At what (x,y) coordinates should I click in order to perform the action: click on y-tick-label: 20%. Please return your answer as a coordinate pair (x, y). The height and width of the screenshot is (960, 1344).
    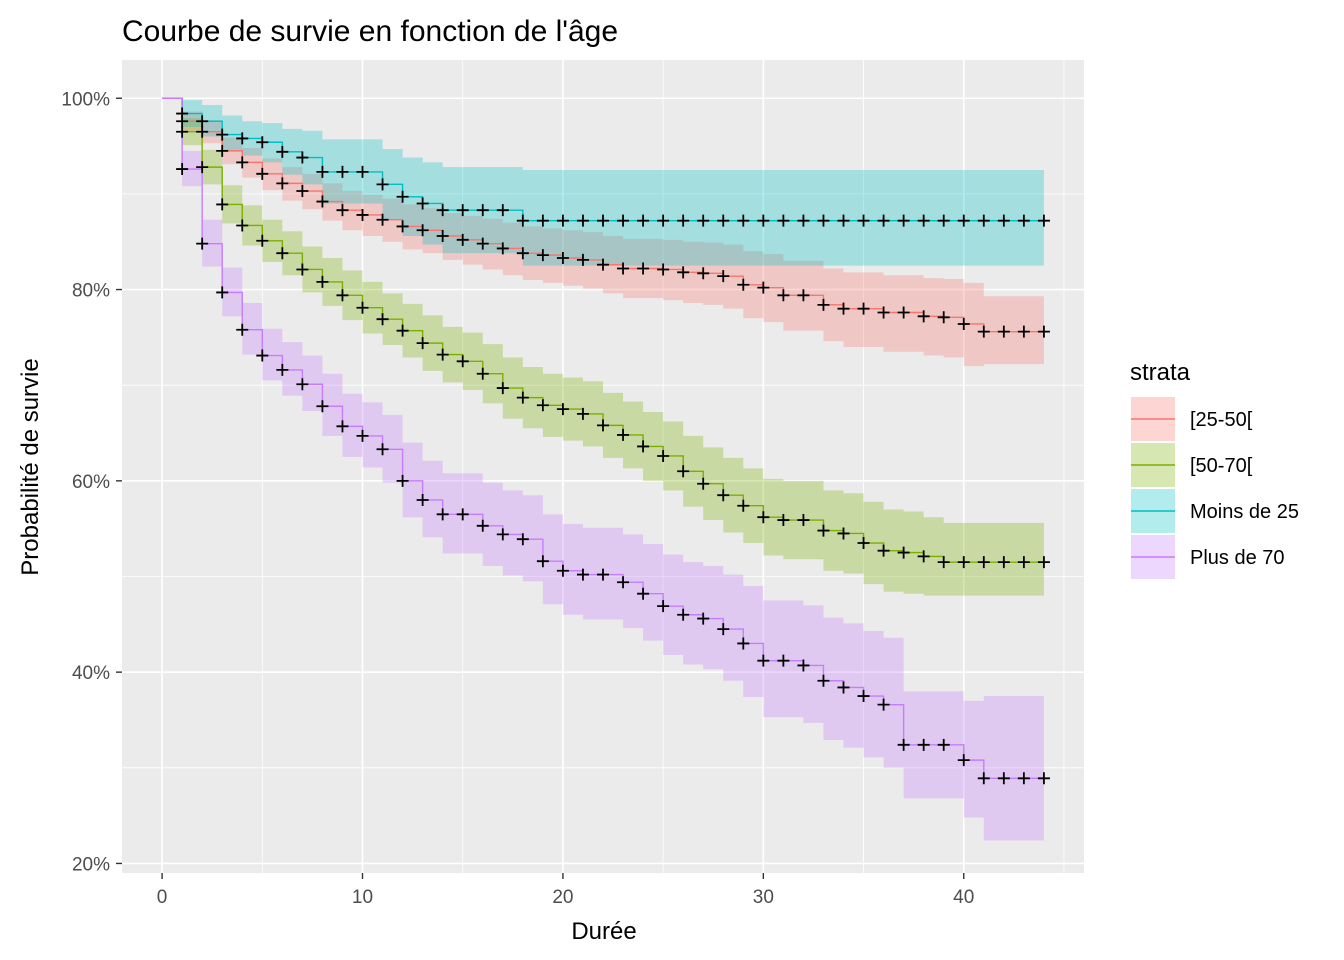
    Looking at the image, I should click on (91, 864).